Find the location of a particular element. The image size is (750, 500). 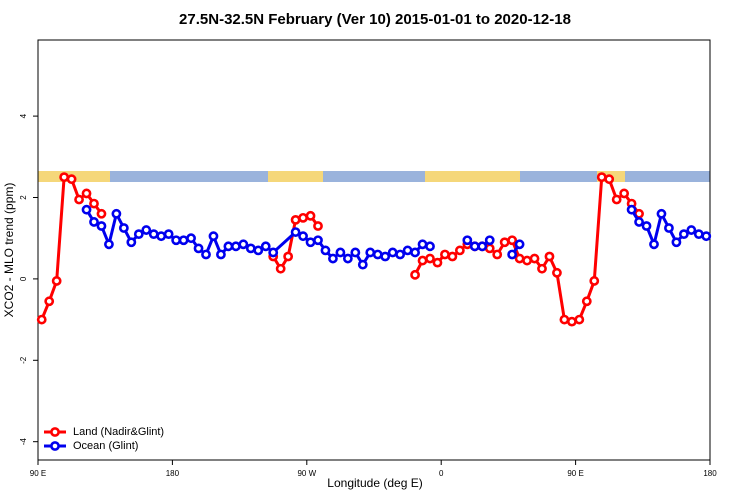

x-tick-label: 90 W is located at coordinates (306, 473).